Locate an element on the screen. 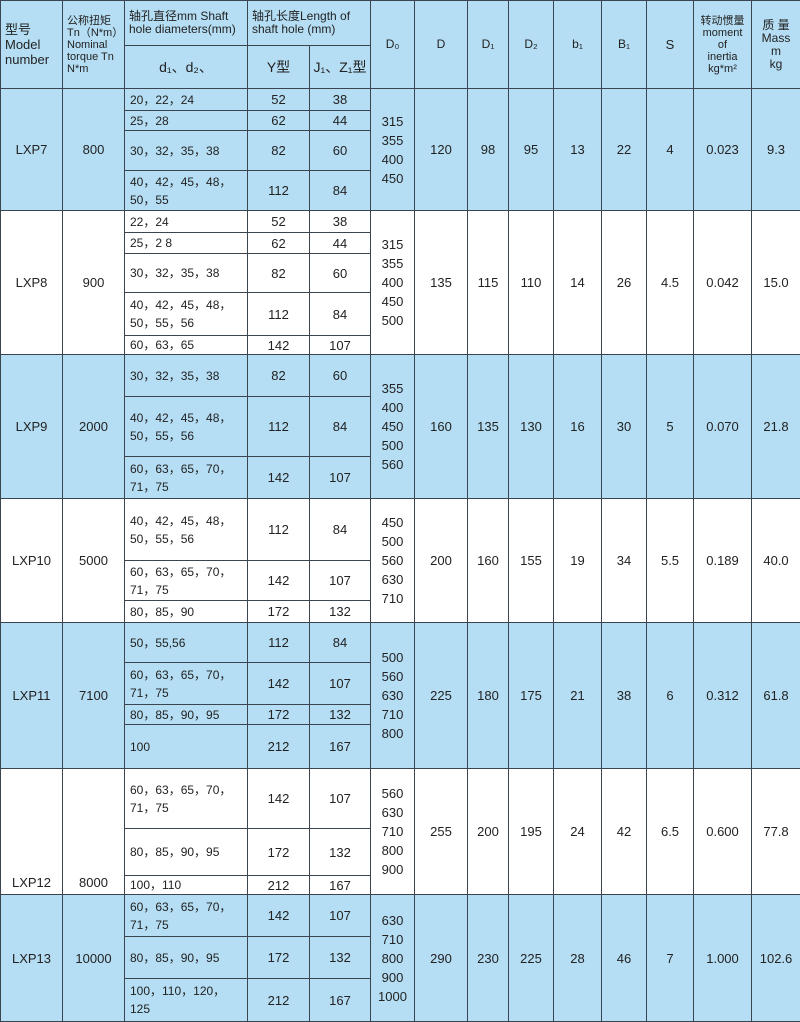  S-cell: 6.5 is located at coordinates (670, 832).